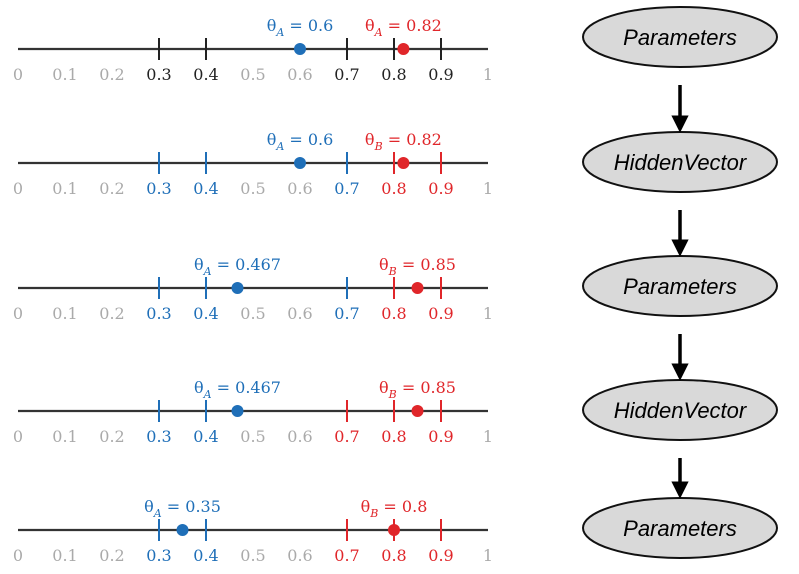 The width and height of the screenshot is (799, 574). I want to click on theta-label: θB = 0.82, so click(403, 141).